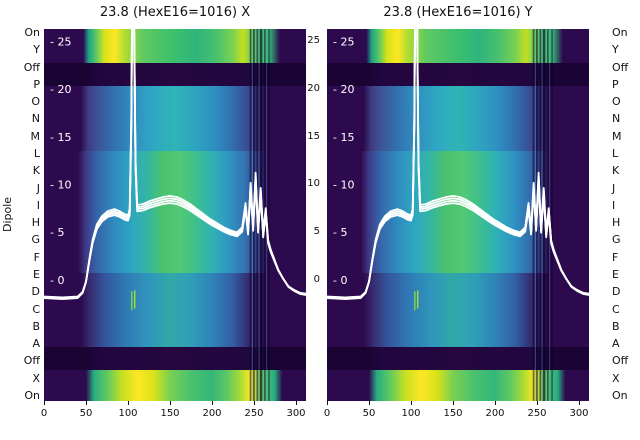  Describe the element at coordinates (615, 153) in the screenshot. I see `row-label-l: L` at that location.